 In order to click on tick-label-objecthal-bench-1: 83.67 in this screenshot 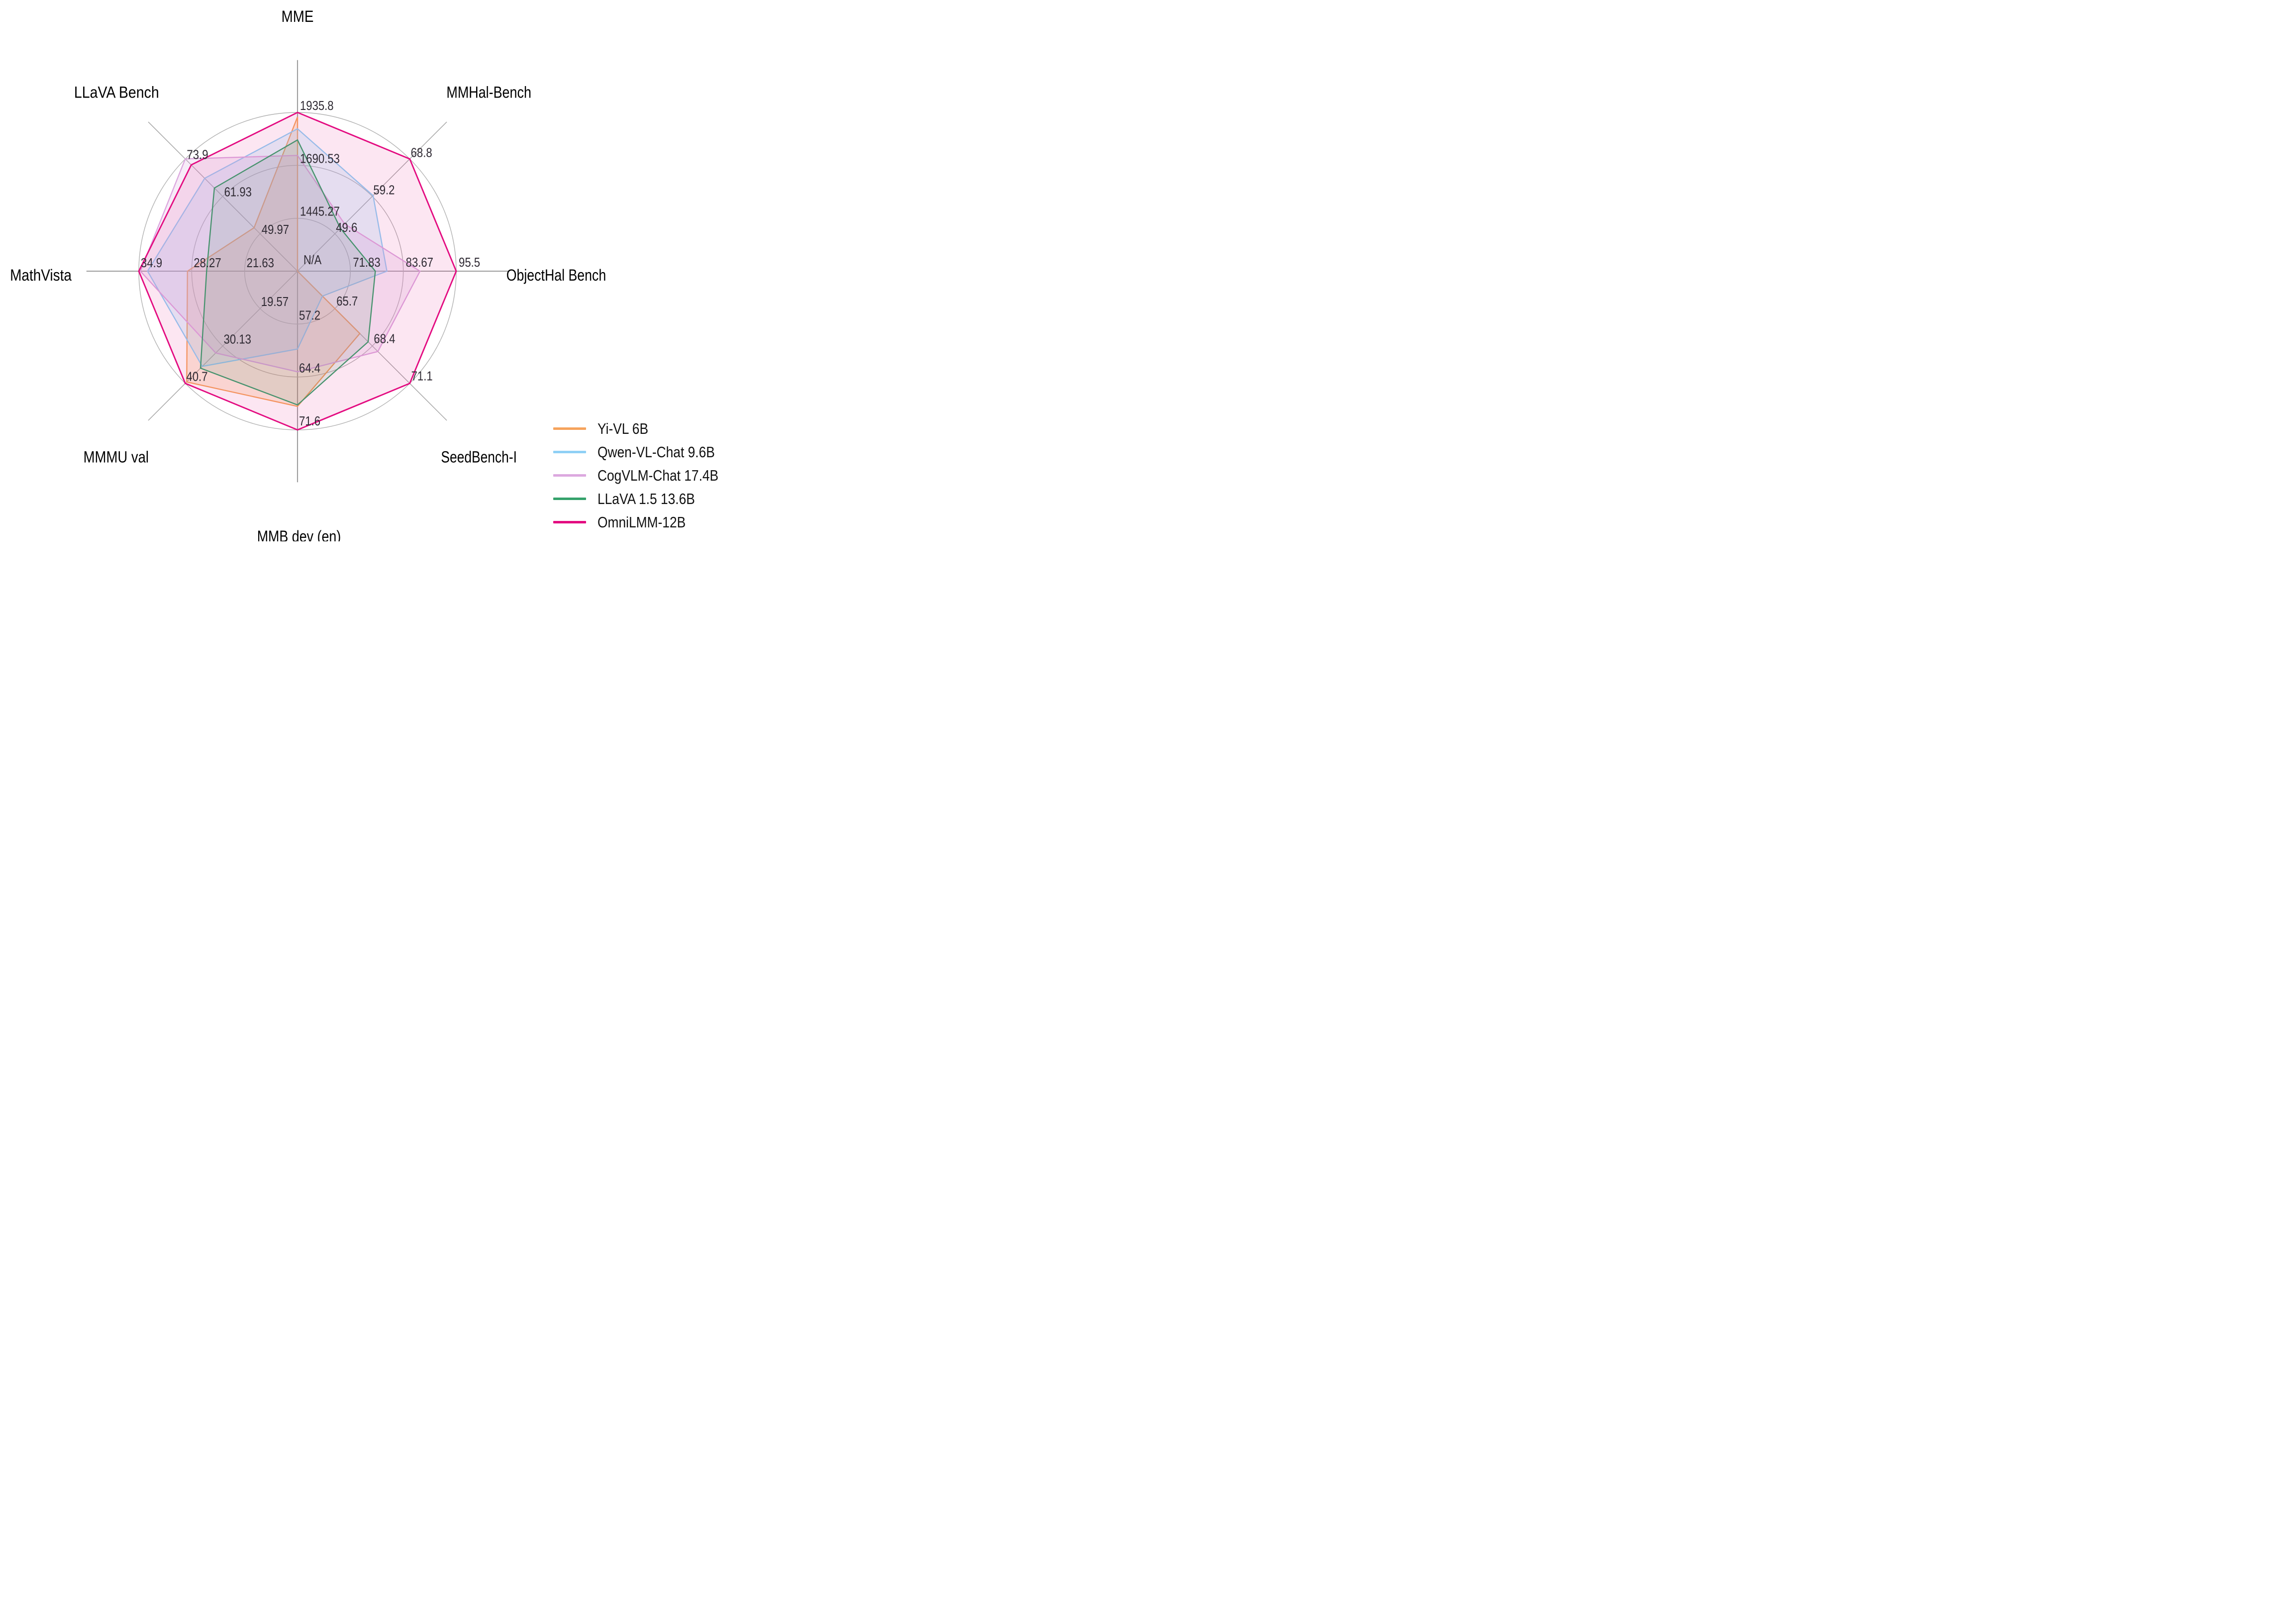, I will do `click(420, 262)`.